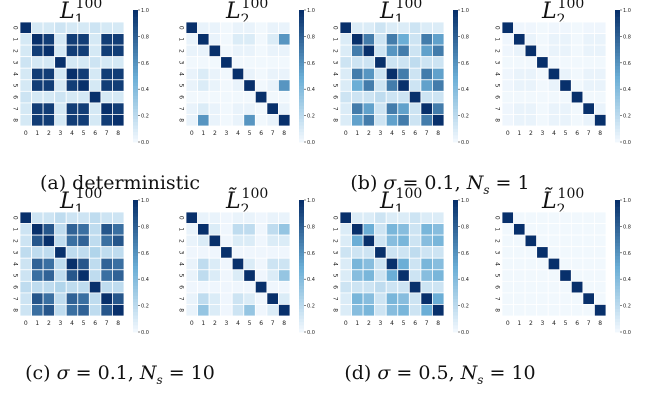 The image size is (655, 398). What do you see at coordinates (497, 218) in the screenshot?
I see `y-tick-label: 0` at bounding box center [497, 218].